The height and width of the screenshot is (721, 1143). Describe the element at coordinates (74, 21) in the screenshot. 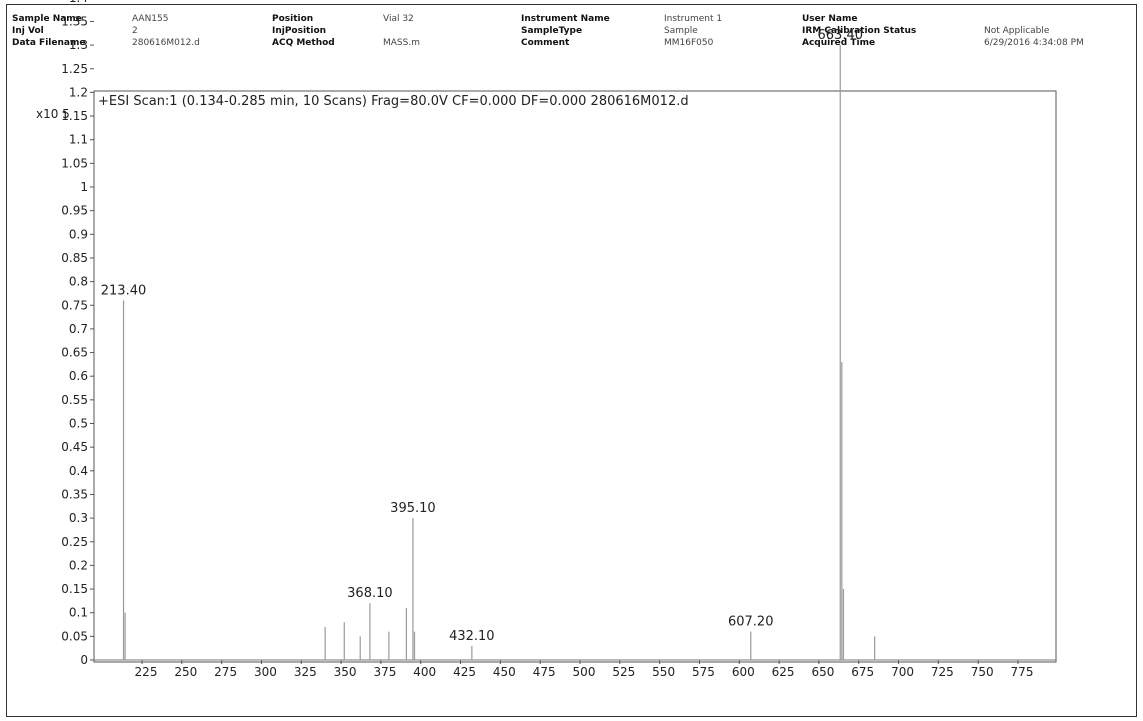

I see `y-tick-label: 1.35` at that location.